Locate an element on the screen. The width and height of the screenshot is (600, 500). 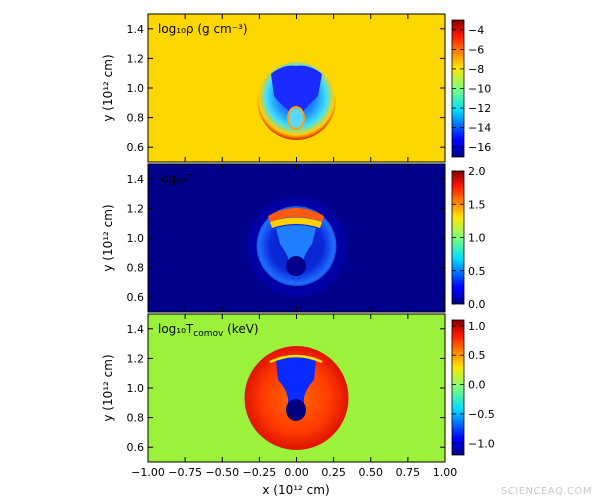
temperature-ylabel: y (10¹² cm) is located at coordinates (108, 387).